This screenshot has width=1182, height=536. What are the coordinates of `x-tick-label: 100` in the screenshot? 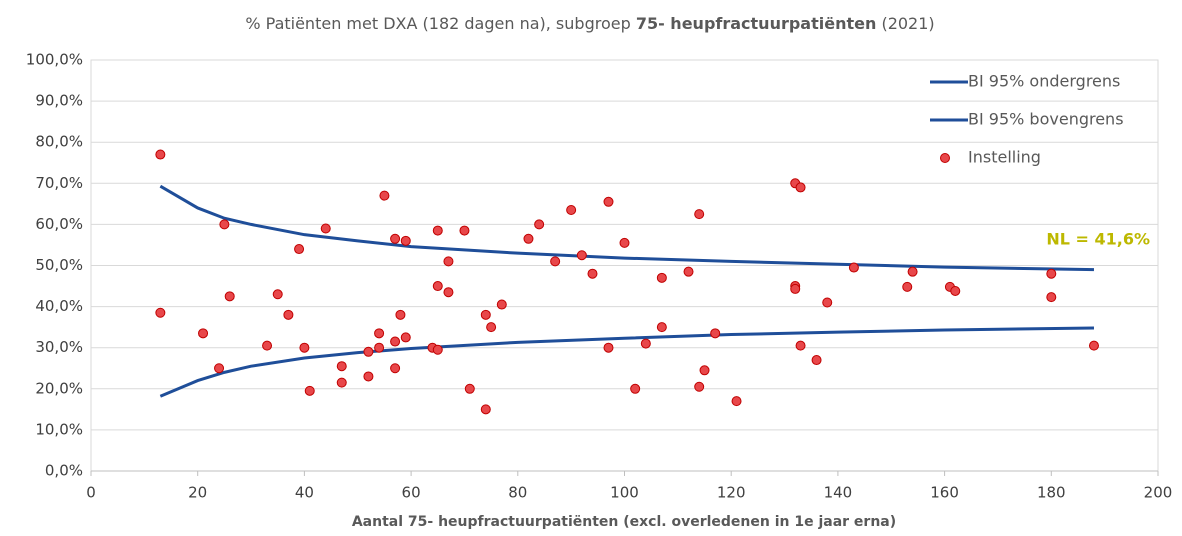 It's located at (624, 493).